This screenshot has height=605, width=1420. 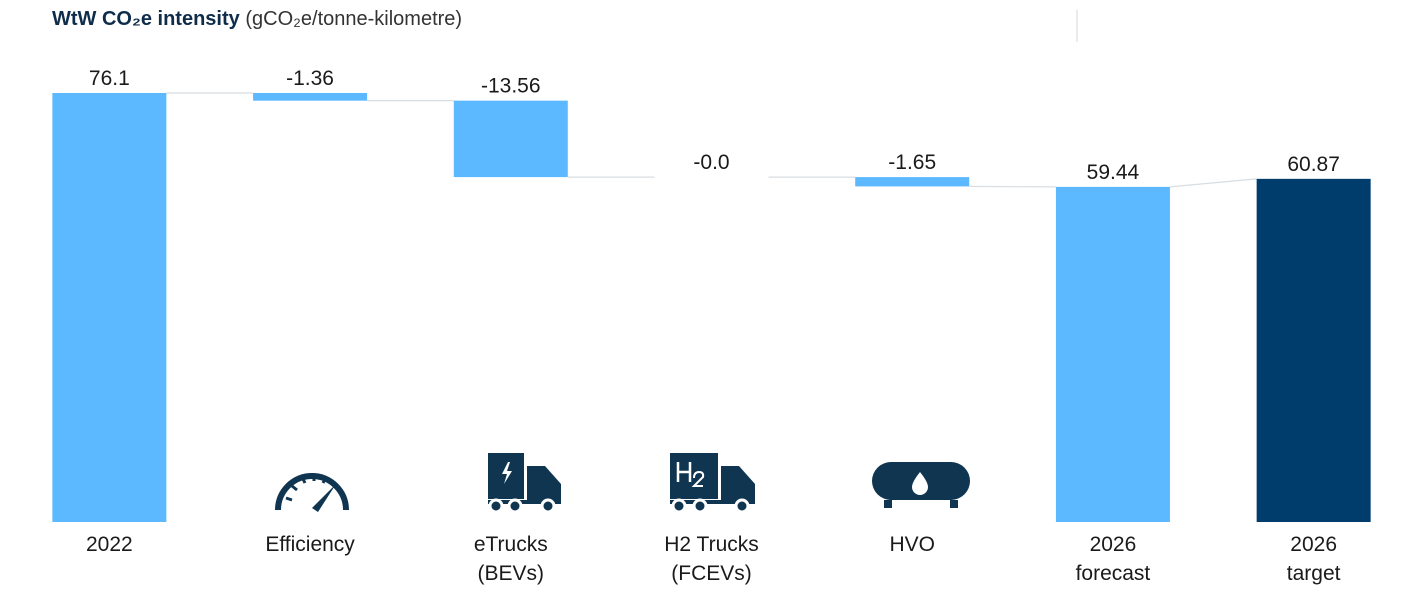 I want to click on value-label: -1.65, so click(x=912, y=162).